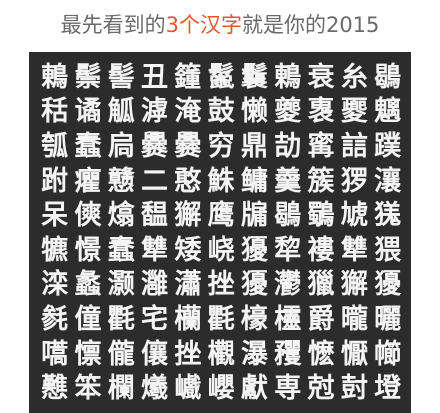 The width and height of the screenshot is (440, 413). I want to click on grid-character: 儱, so click(121, 354).